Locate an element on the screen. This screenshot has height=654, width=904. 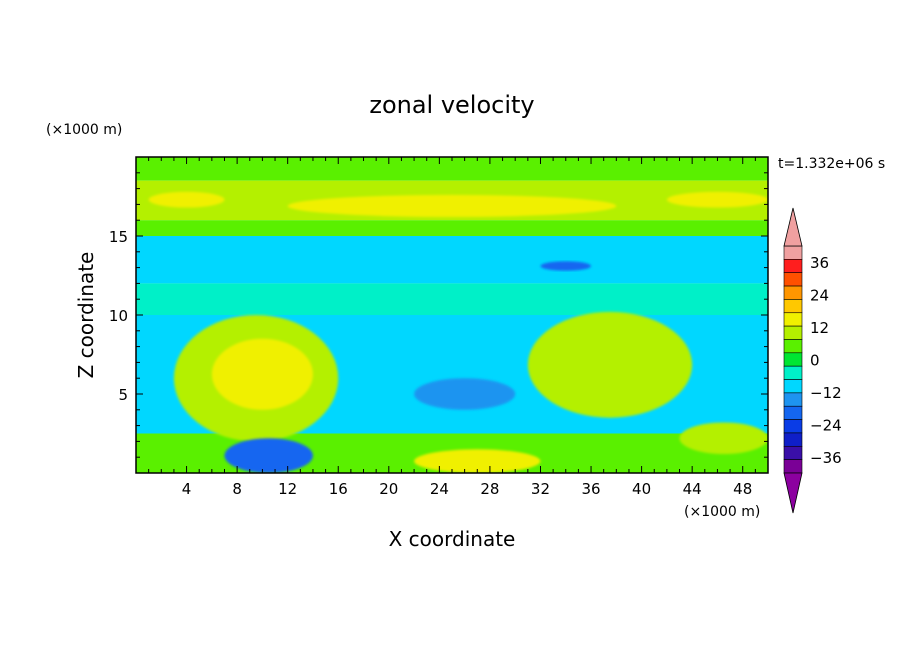
field-bottom-right-positive is located at coordinates (723, 438).